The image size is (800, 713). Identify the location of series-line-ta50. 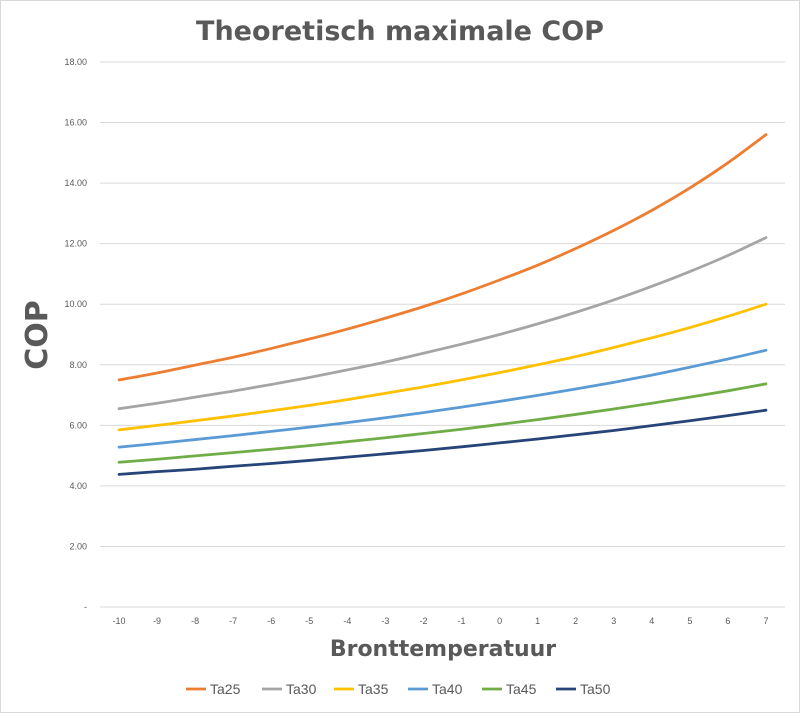
(442, 442).